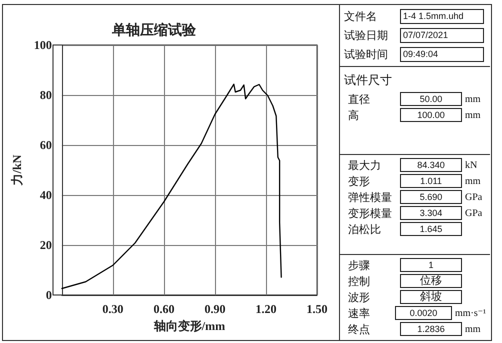 The height and width of the screenshot is (343, 502). Describe the element at coordinates (189, 325) in the screenshot. I see `x-axis-title: 轴向变形/mm` at that location.